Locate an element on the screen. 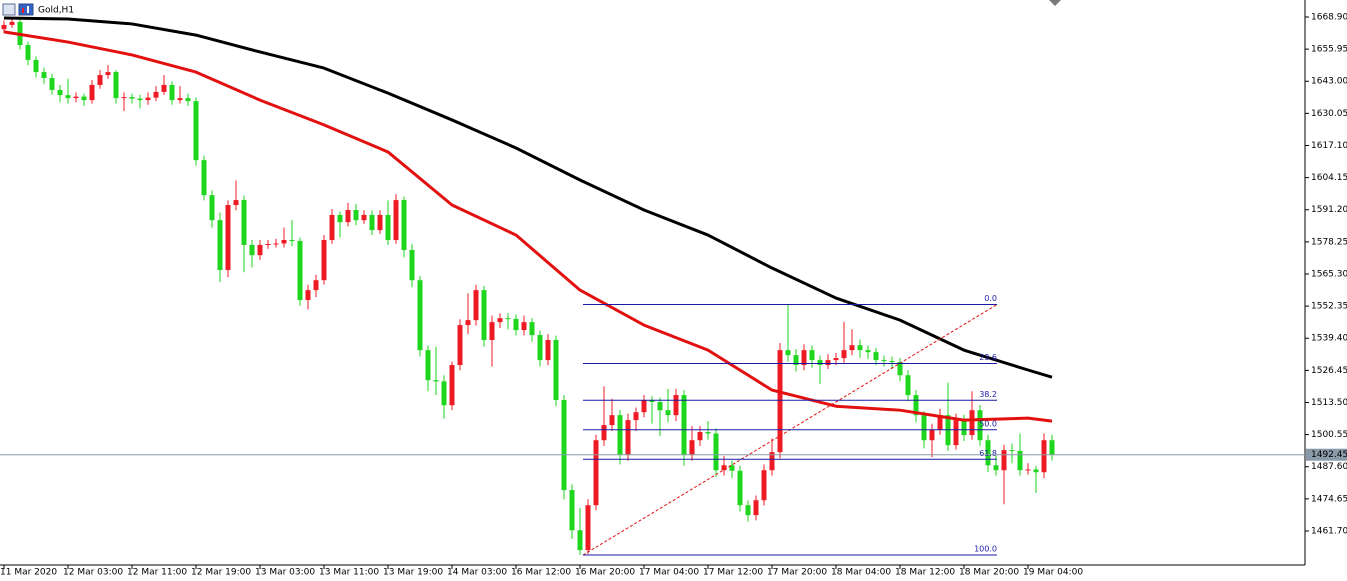 The height and width of the screenshot is (581, 1347). x-tick-label: 17 Mar 04:00 is located at coordinates (669, 573).